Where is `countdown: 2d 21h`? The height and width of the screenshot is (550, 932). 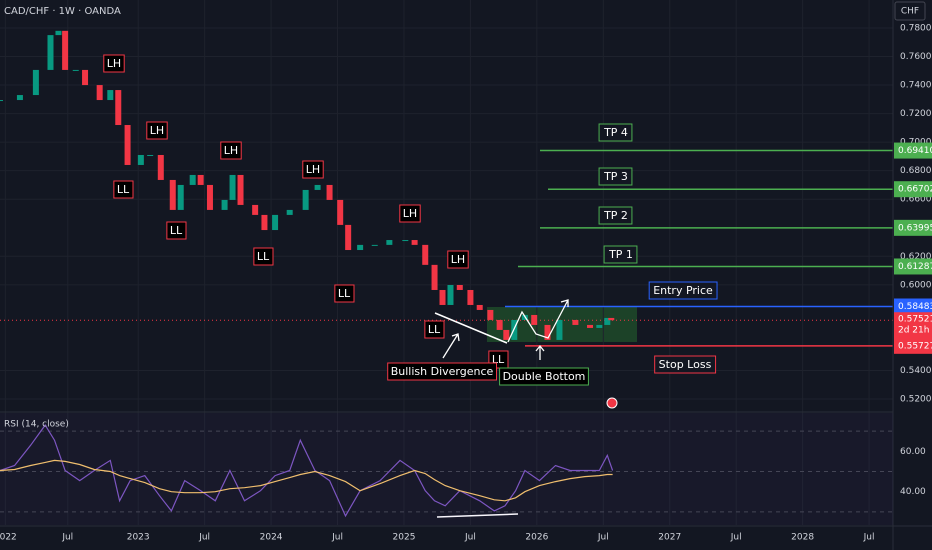
countdown: 2d 21h is located at coordinates (913, 331).